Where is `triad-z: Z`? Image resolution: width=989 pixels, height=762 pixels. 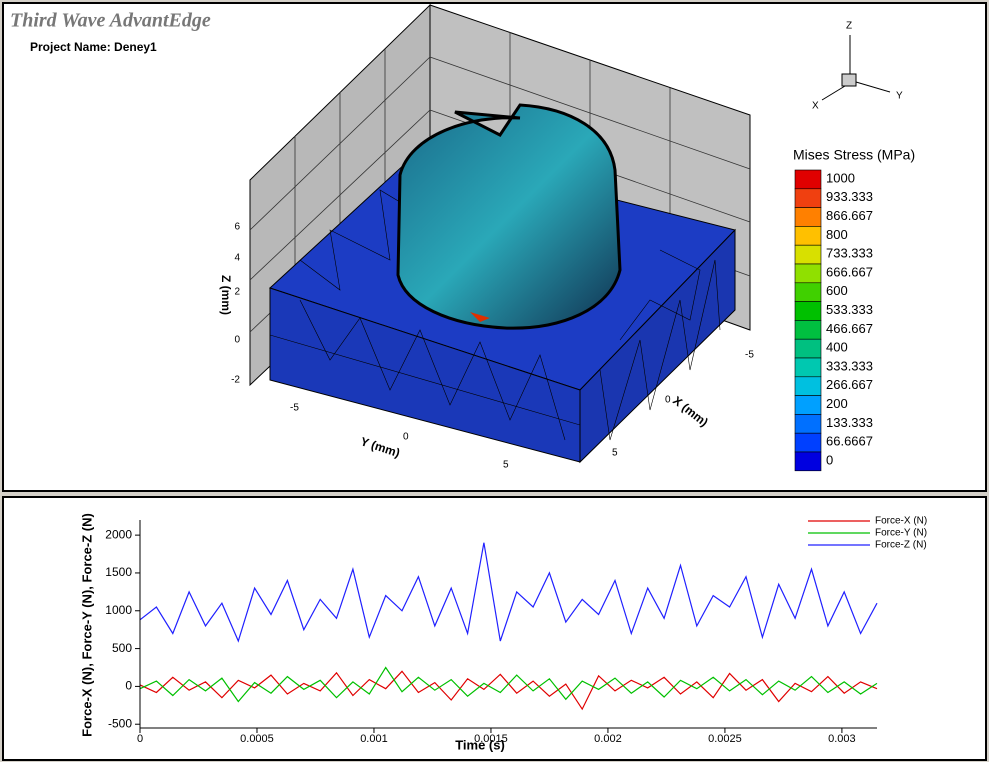
triad-z: Z is located at coordinates (849, 26).